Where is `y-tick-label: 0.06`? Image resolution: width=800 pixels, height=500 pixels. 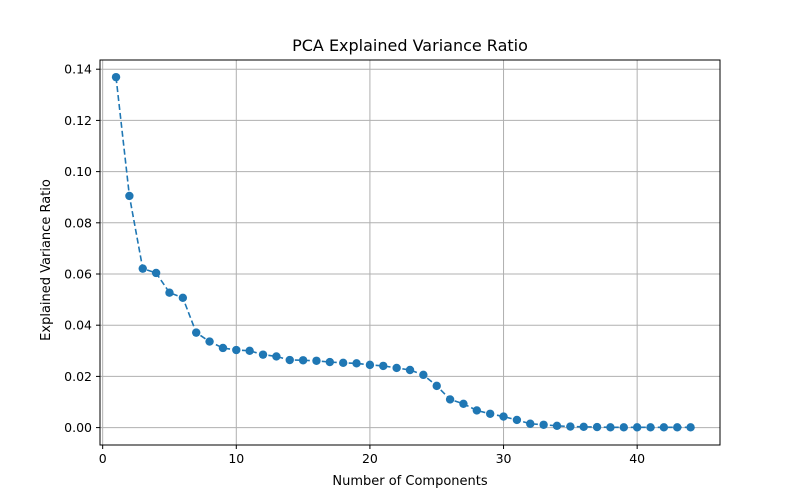 y-tick-label: 0.06 is located at coordinates (78, 274).